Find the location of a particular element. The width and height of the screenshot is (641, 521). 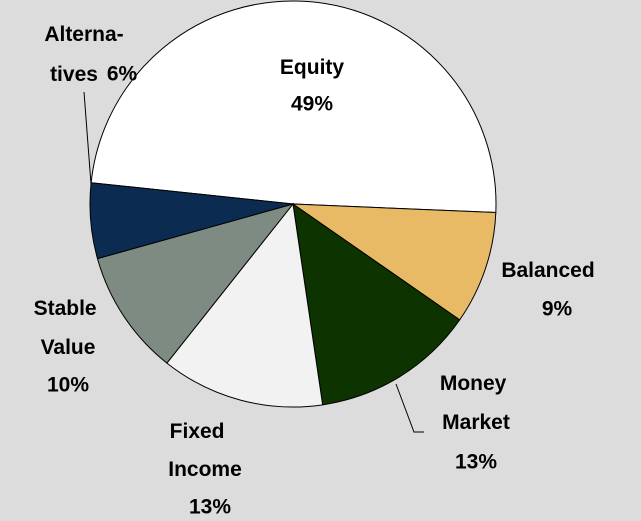

label-line: Balanced is located at coordinates (547, 270).